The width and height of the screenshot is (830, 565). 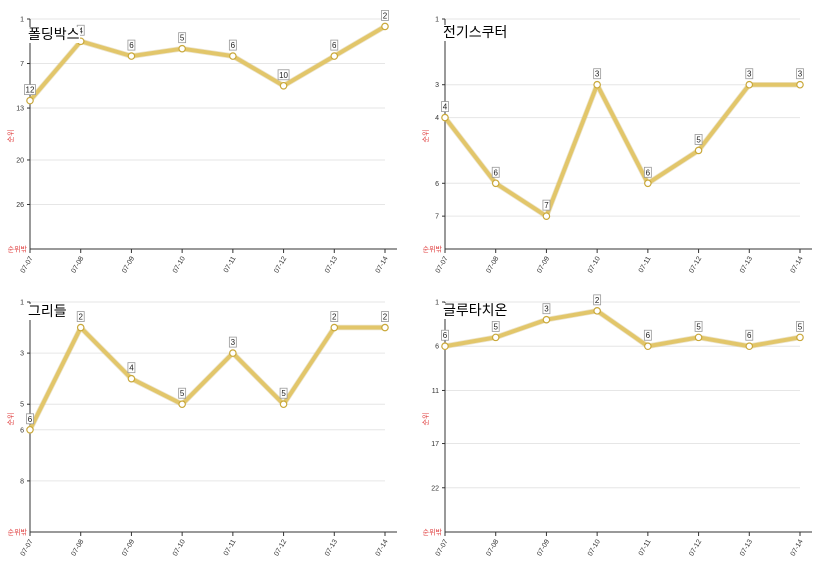 What do you see at coordinates (331, 547) in the screenshot?
I see `x-tick-label: 07-13` at bounding box center [331, 547].